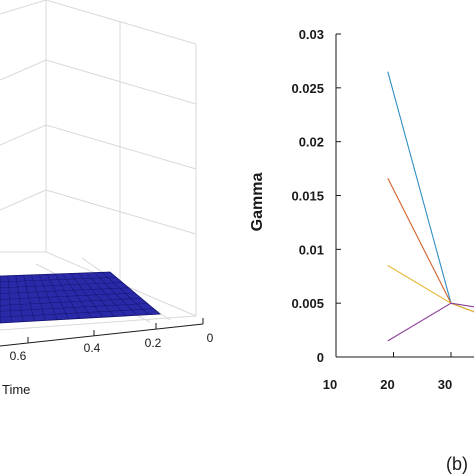 Image resolution: width=474 pixels, height=474 pixels. What do you see at coordinates (257, 202) in the screenshot?
I see `y-axis-label: Gamma` at bounding box center [257, 202].